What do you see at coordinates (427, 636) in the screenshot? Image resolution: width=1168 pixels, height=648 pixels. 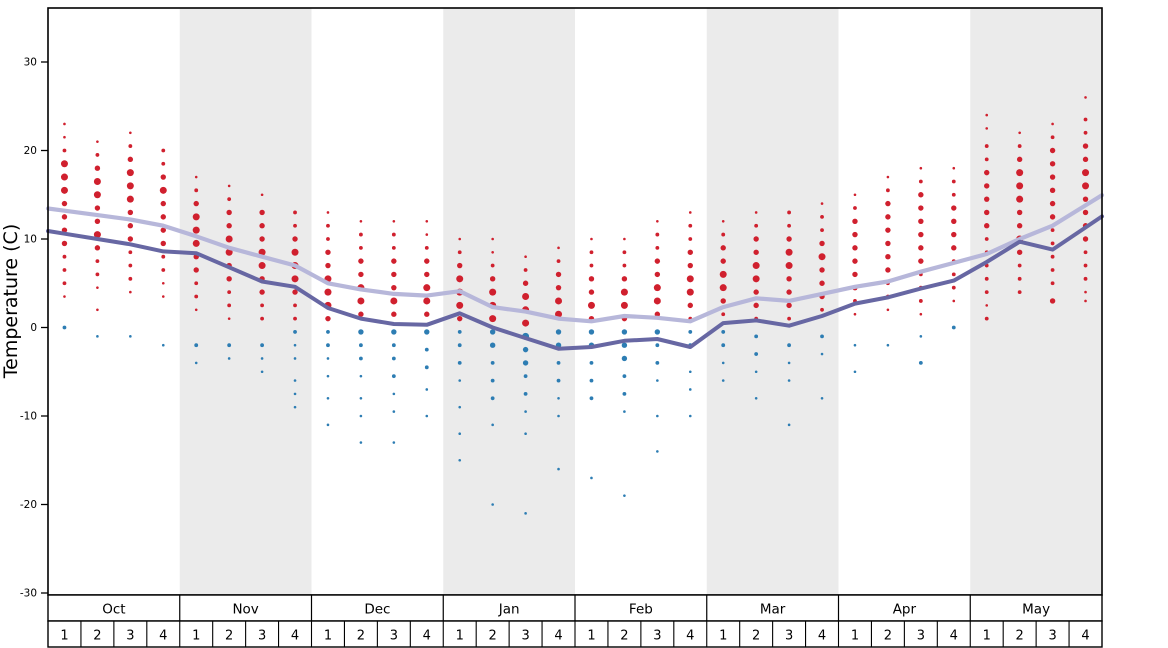 I see `week-label: 4` at bounding box center [427, 636].